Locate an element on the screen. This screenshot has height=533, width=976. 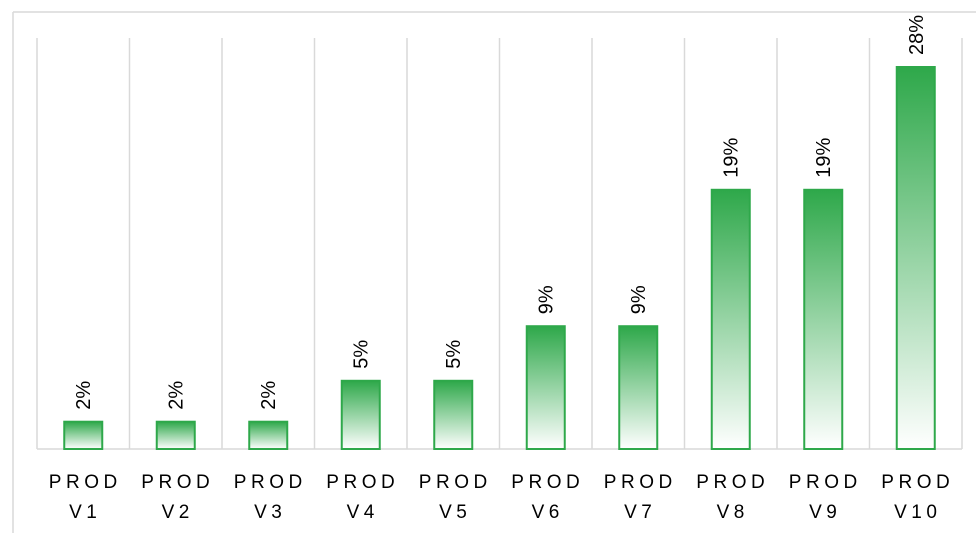
x-tick-label: V3 is located at coordinates (270, 512).